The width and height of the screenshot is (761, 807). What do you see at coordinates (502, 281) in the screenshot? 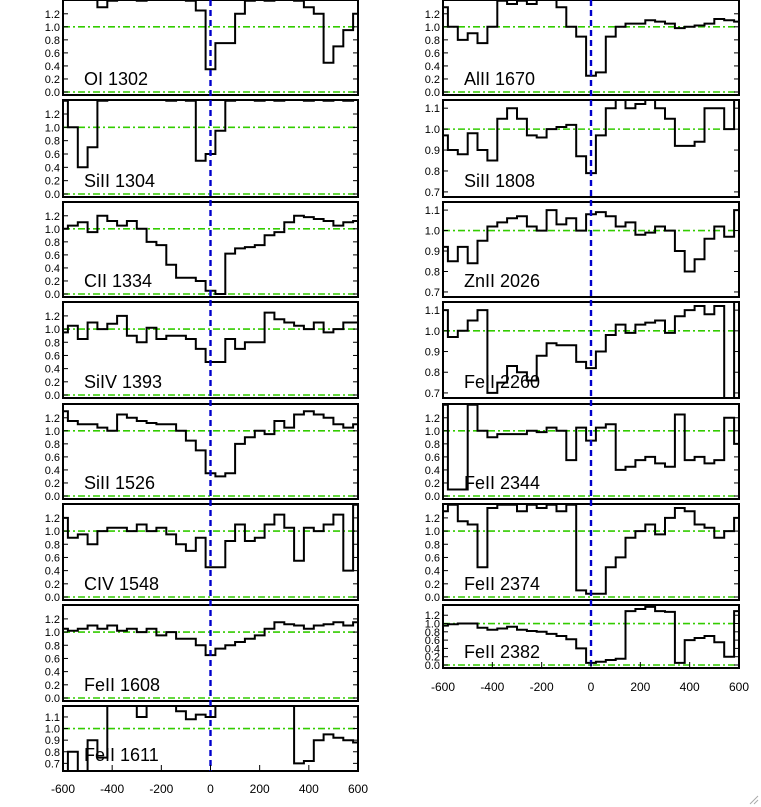
I see `line-label: ZnII 2026` at bounding box center [502, 281].